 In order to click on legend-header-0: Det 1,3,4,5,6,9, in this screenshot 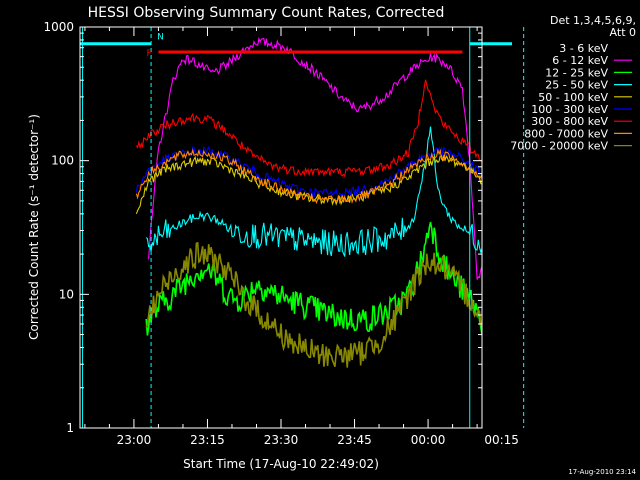, I will do `click(593, 20)`.